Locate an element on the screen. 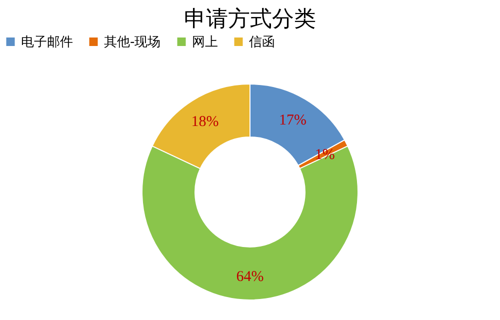  data-label: 17% is located at coordinates (293, 120).